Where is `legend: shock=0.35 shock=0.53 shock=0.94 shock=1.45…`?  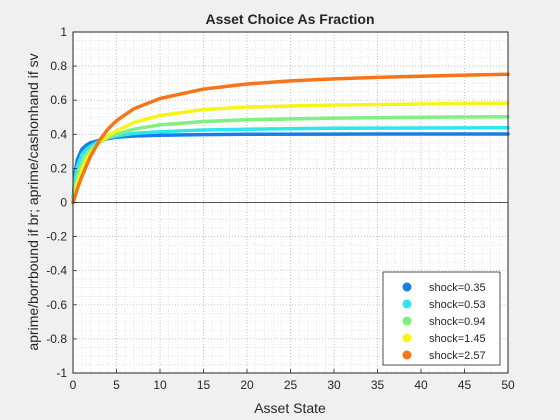 legend: shock=0.35 shock=0.53 shock=0.94 shock=1.45… is located at coordinates (441, 318).